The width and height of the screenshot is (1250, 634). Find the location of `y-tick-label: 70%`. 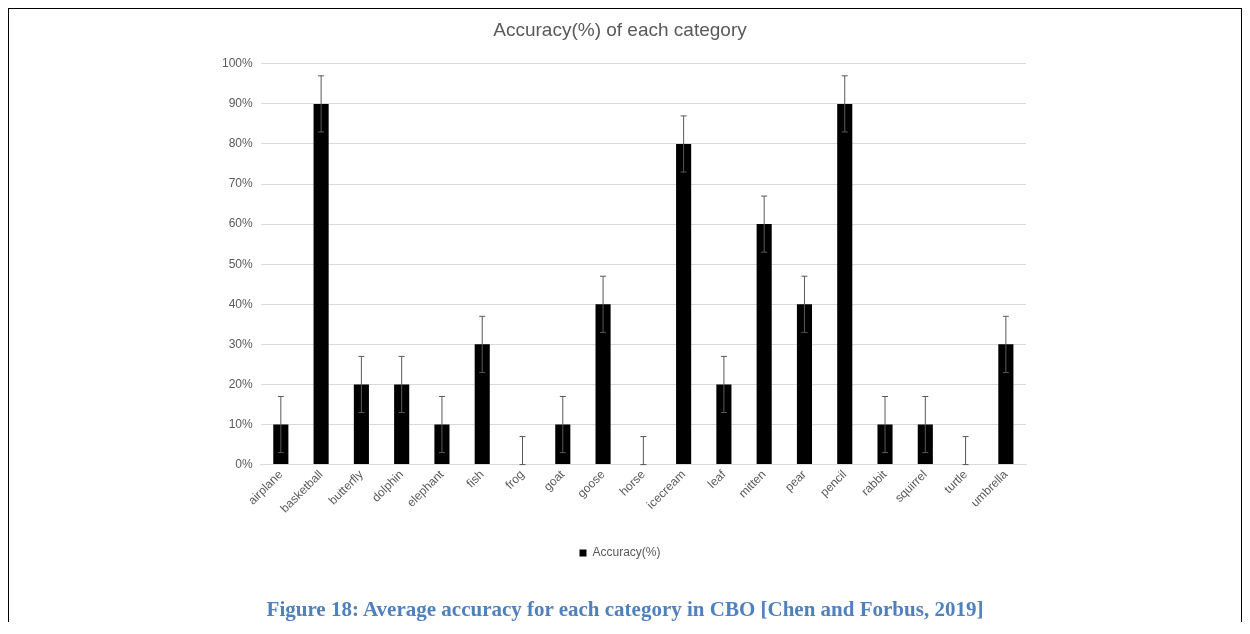

y-tick-label: 70% is located at coordinates (241, 183).